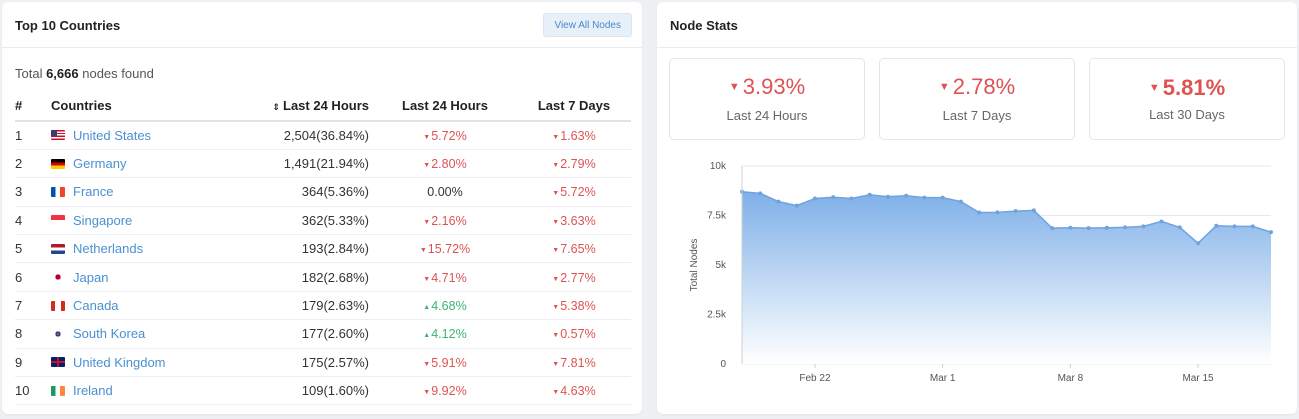 The height and width of the screenshot is (419, 1299). What do you see at coordinates (1194, 87) in the screenshot?
I see `stat-value-text: 5.81%` at bounding box center [1194, 87].